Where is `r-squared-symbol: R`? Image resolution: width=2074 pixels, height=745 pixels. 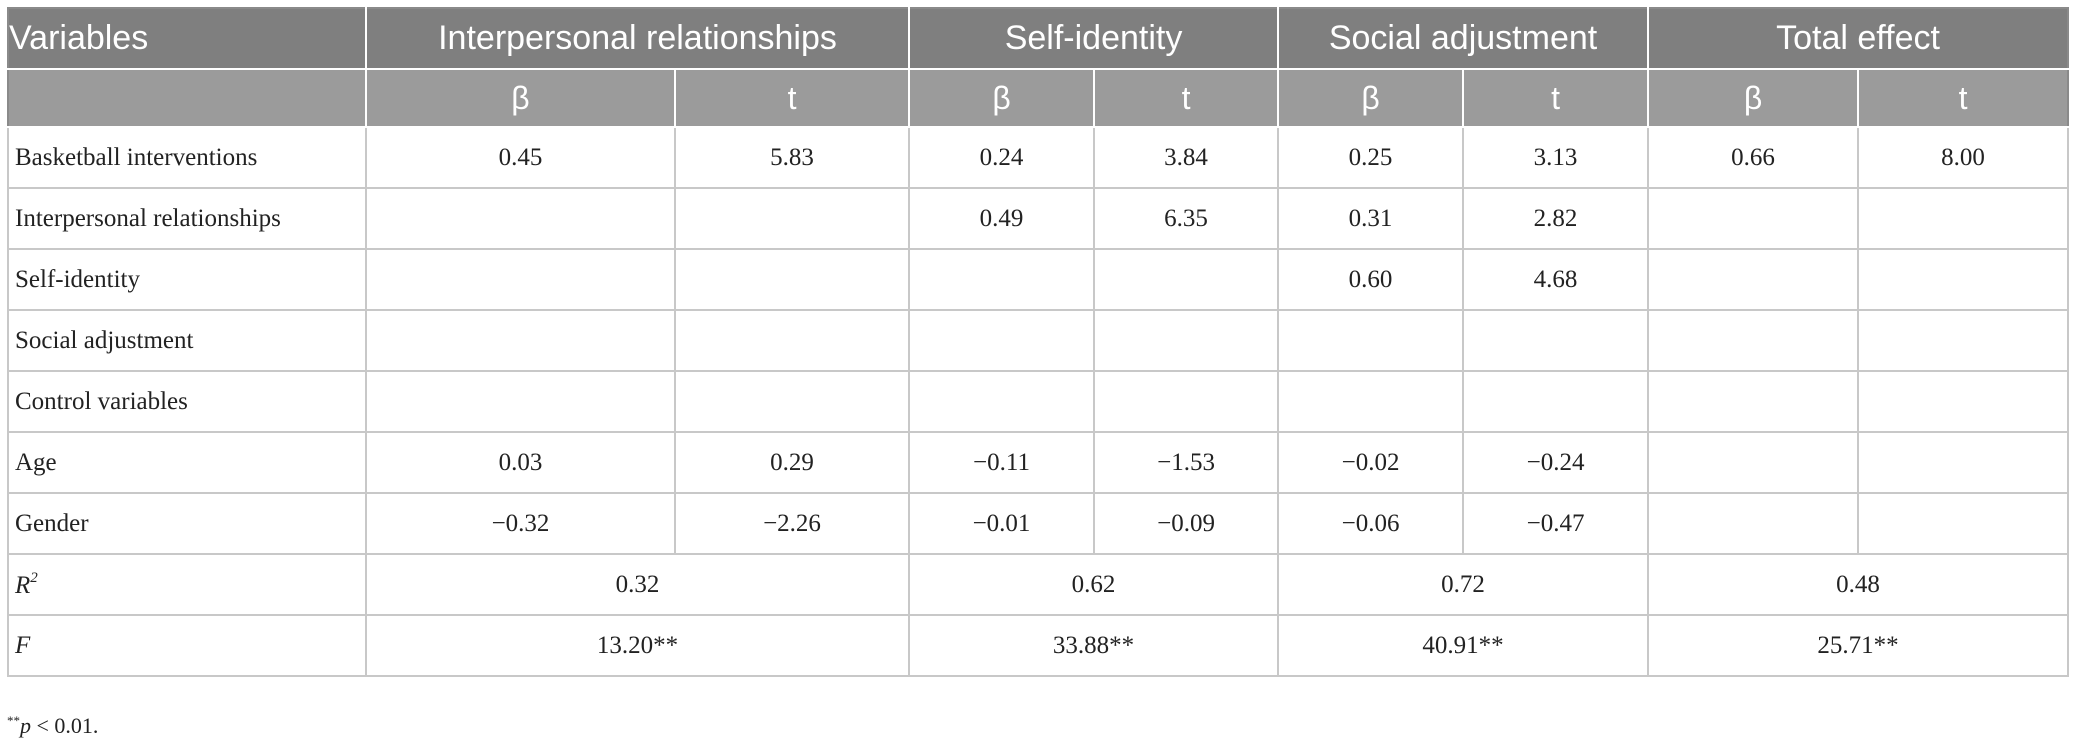
r-squared-symbol: R is located at coordinates (23, 585).